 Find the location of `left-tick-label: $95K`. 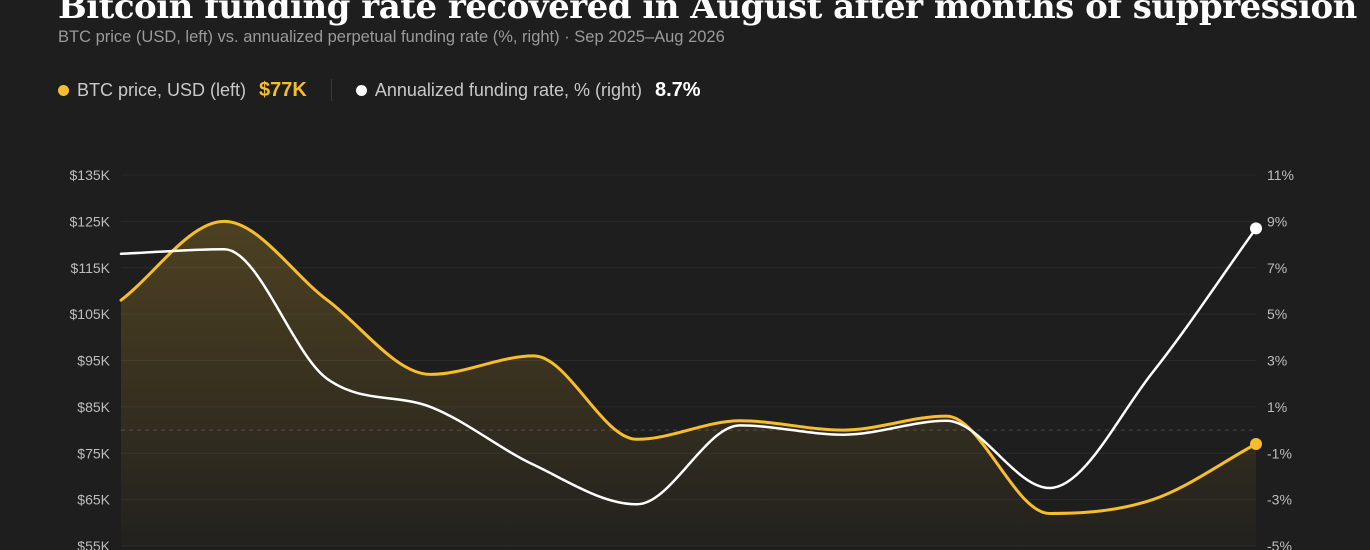

left-tick-label: $95K is located at coordinates (93, 361).